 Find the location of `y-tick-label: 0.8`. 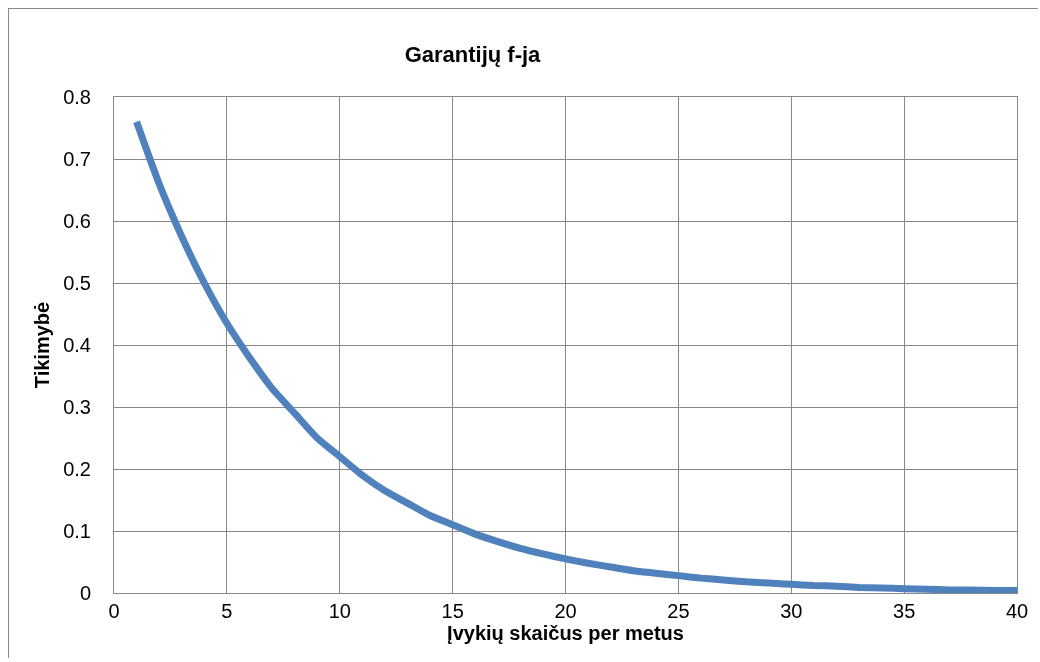

y-tick-label: 0.8 is located at coordinates (77, 97).